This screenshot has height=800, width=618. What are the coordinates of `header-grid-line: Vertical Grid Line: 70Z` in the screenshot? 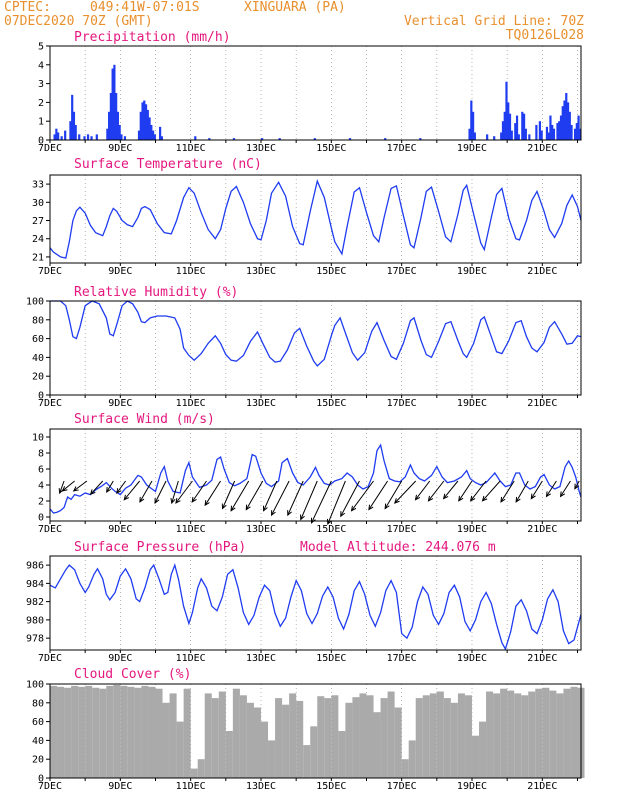 It's located at (493, 21).